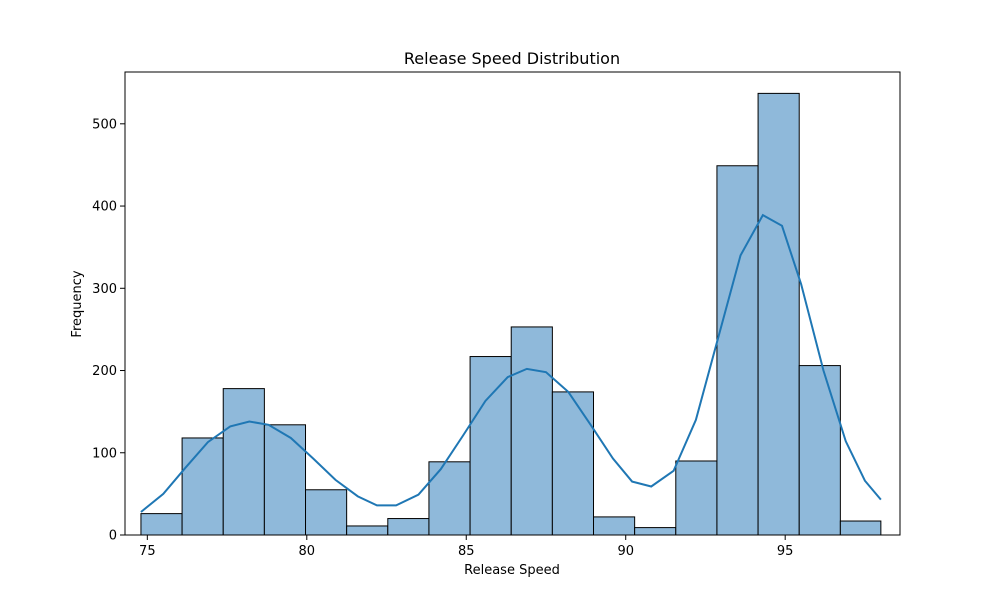  I want to click on x-tick-label: 85, so click(466, 551).